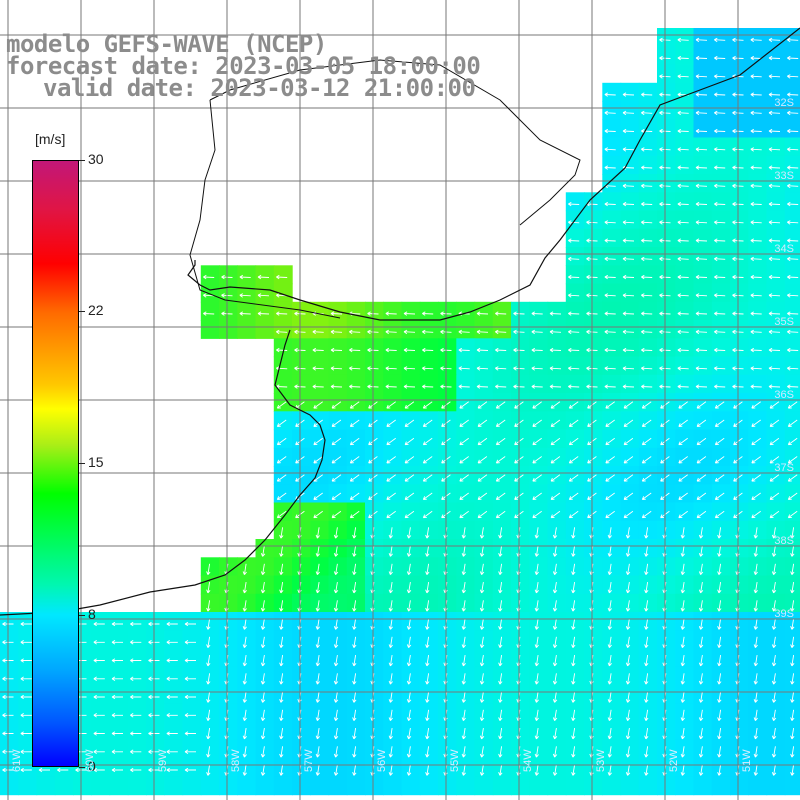  Describe the element at coordinates (82, 160) in the screenshot. I see `colorbar-tick-mark` at that location.